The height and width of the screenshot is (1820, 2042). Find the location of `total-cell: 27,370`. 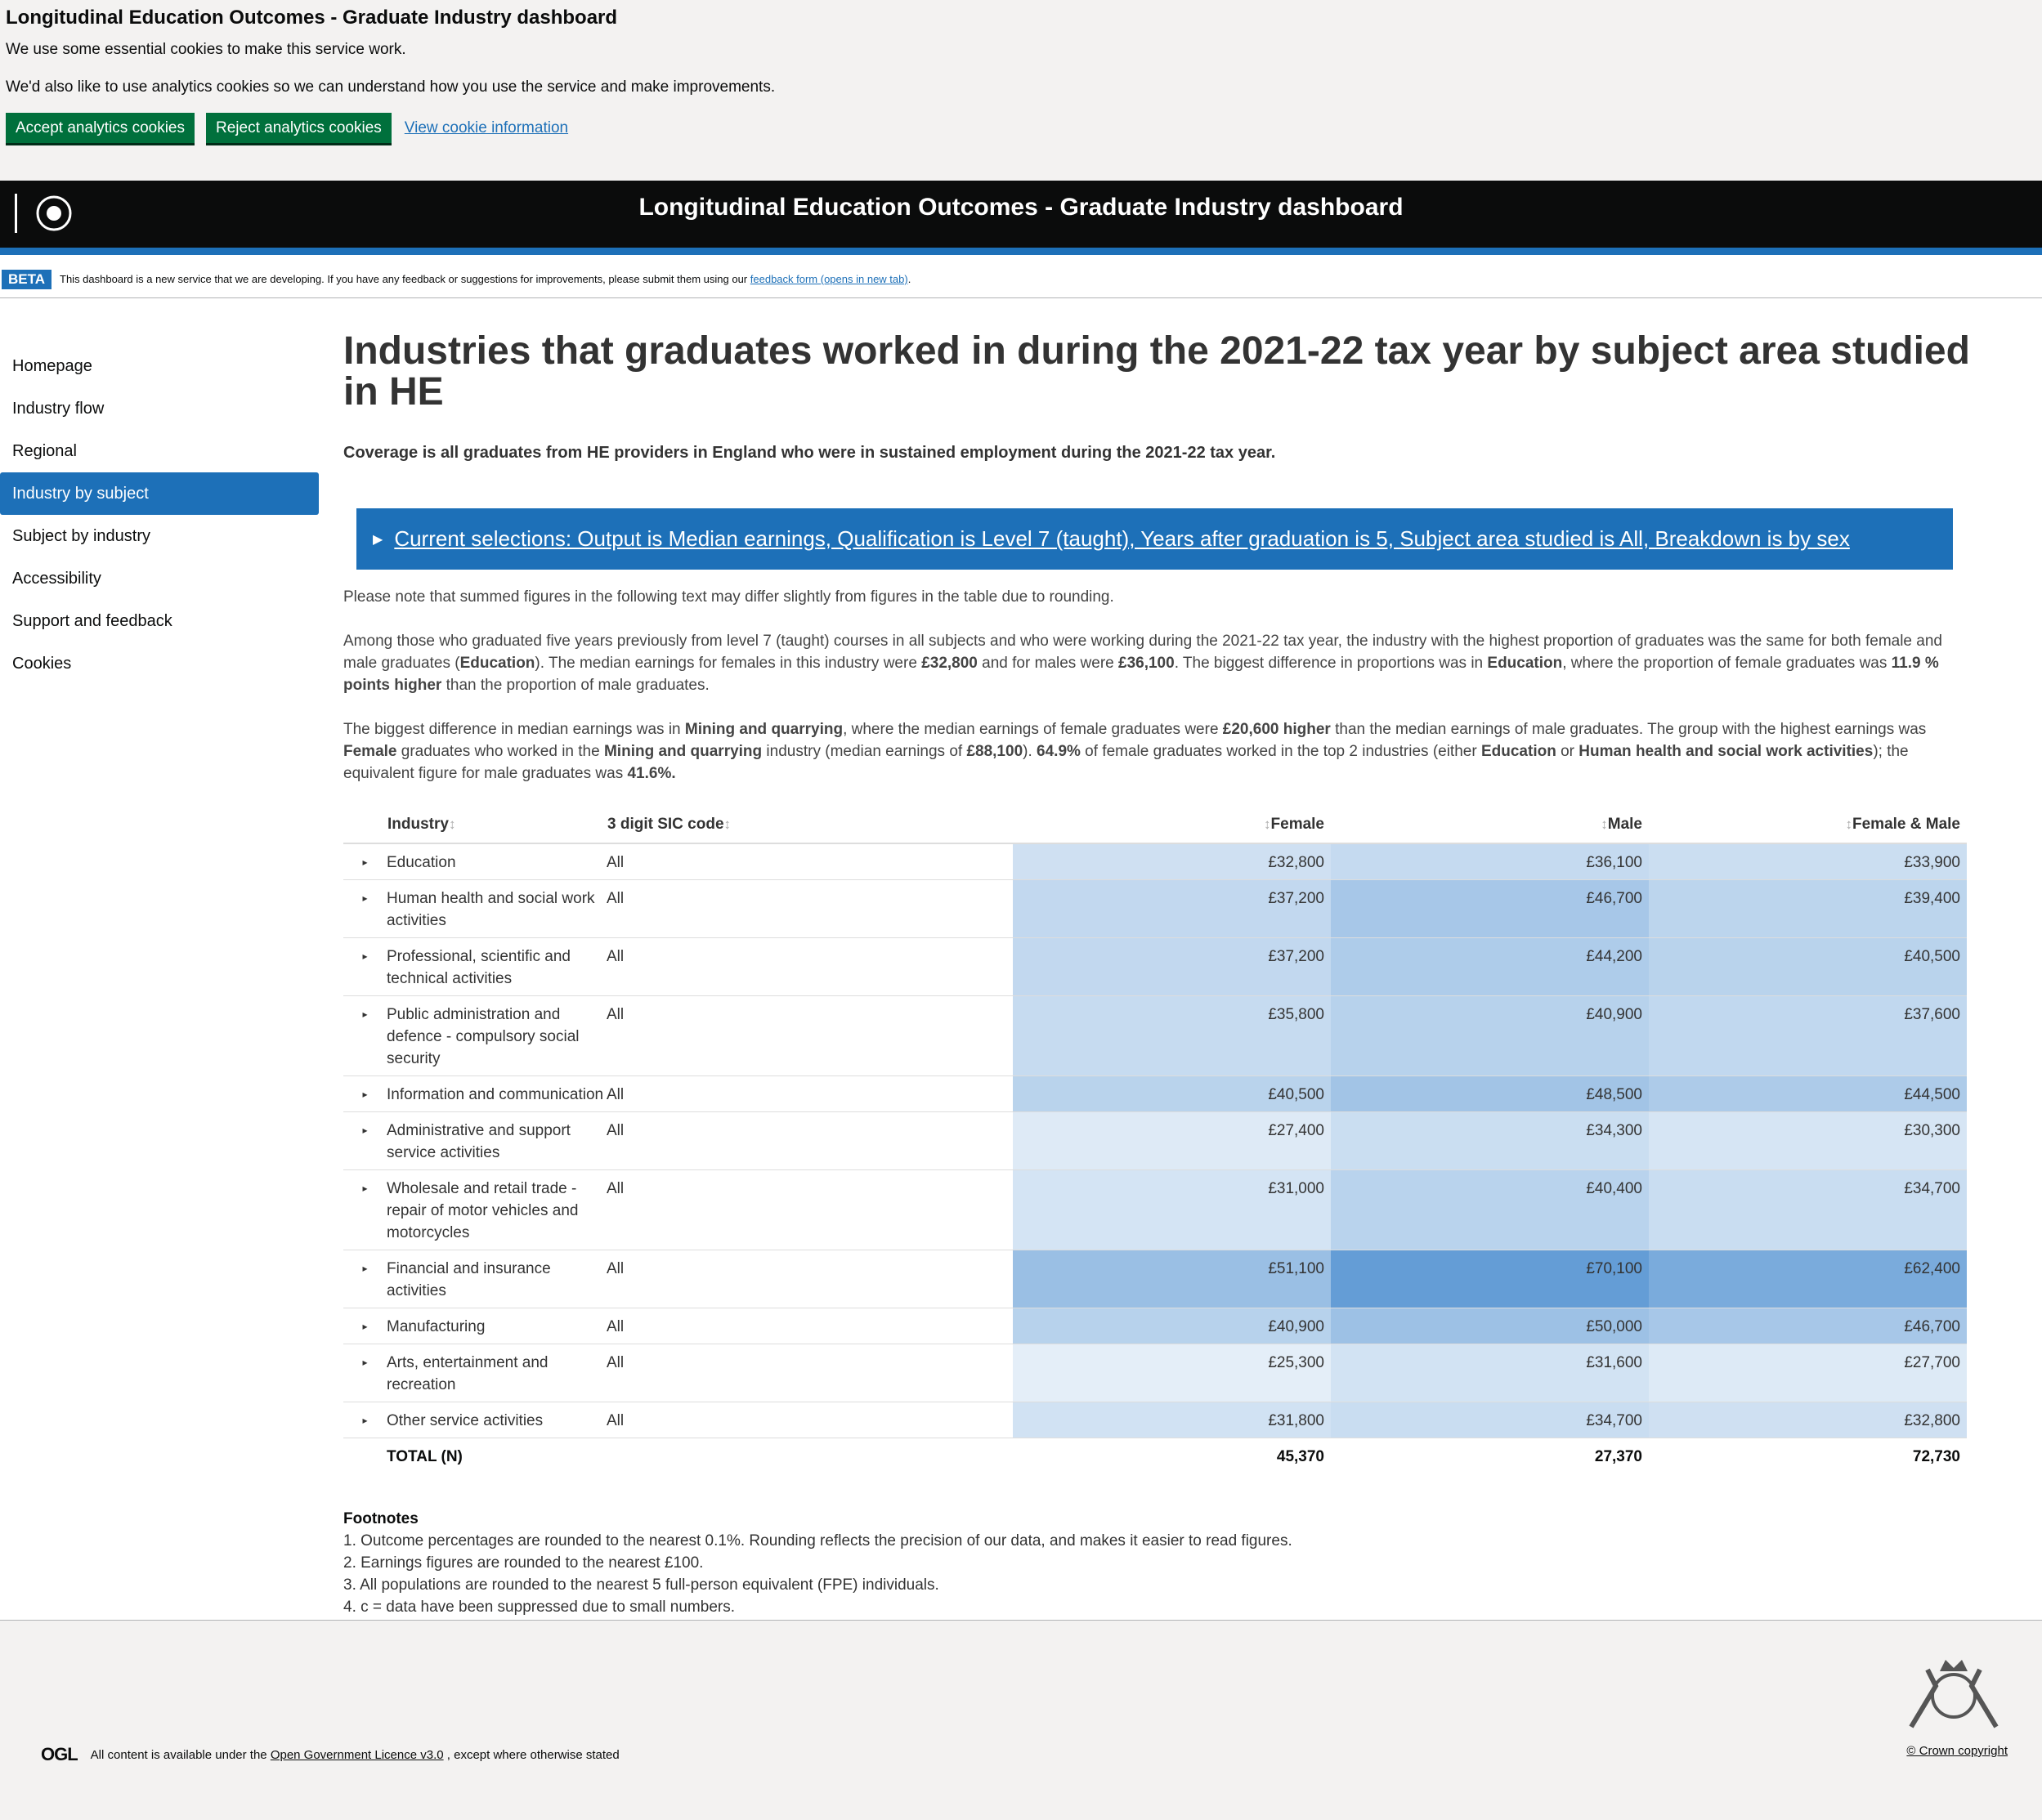

total-cell: 27,370 is located at coordinates (1618, 1456).